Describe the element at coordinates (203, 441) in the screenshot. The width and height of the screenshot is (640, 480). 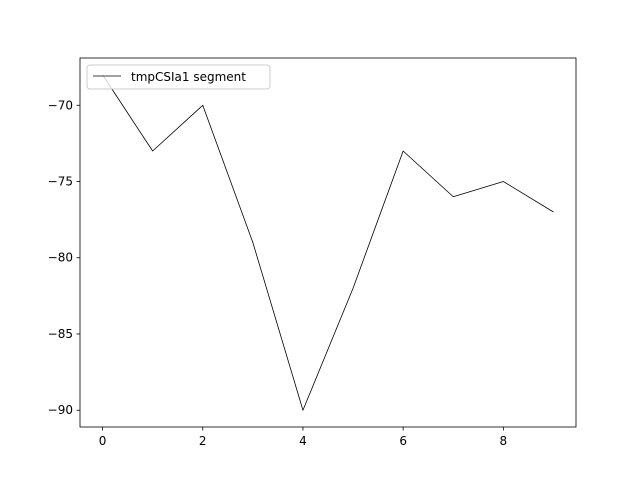
I see `x-tick-label: 2` at that location.